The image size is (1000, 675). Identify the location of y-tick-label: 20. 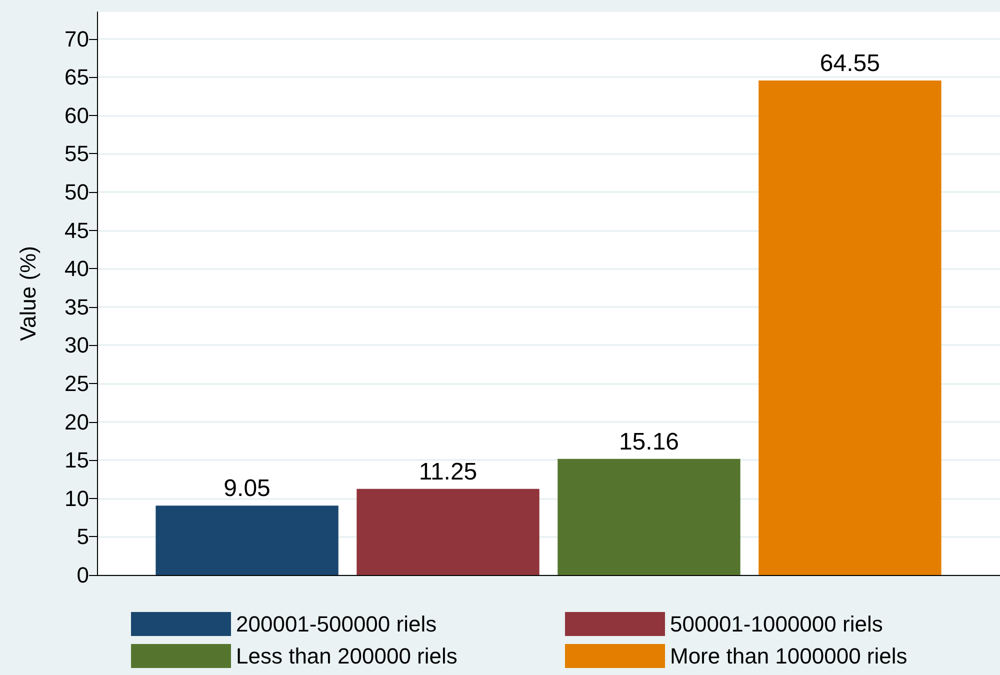
(76, 421).